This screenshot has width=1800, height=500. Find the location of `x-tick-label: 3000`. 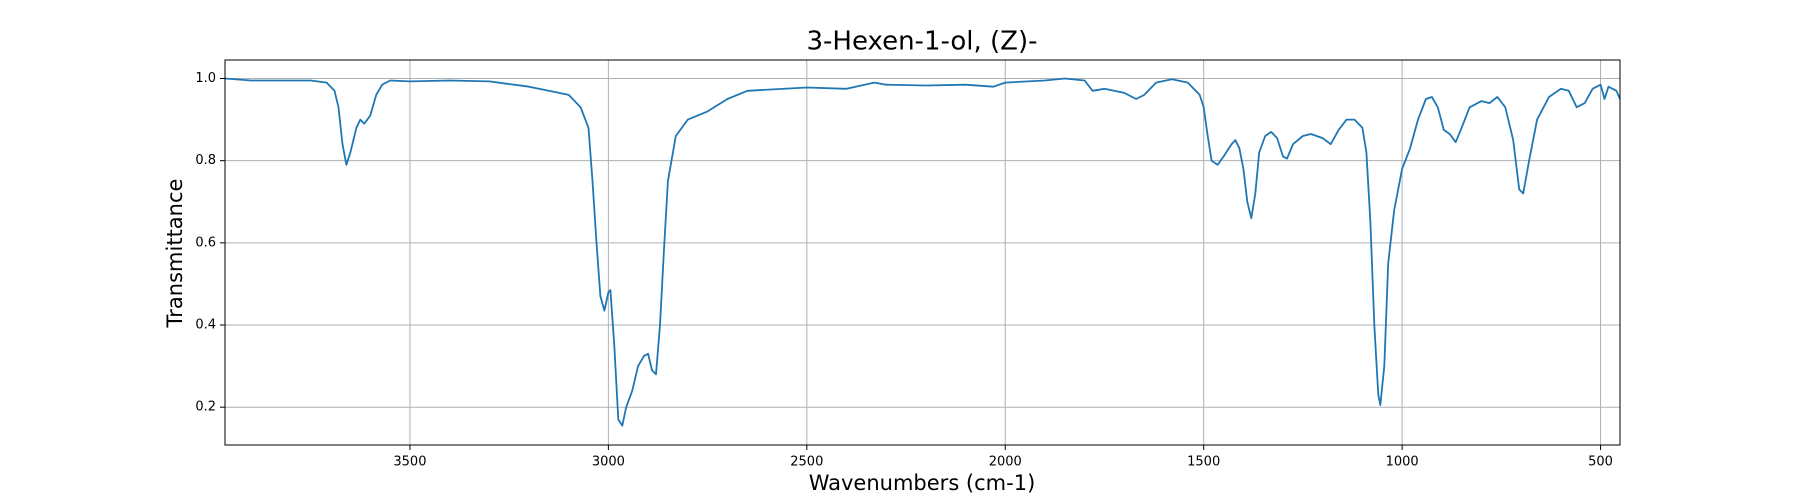

x-tick-label: 3000 is located at coordinates (608, 462).